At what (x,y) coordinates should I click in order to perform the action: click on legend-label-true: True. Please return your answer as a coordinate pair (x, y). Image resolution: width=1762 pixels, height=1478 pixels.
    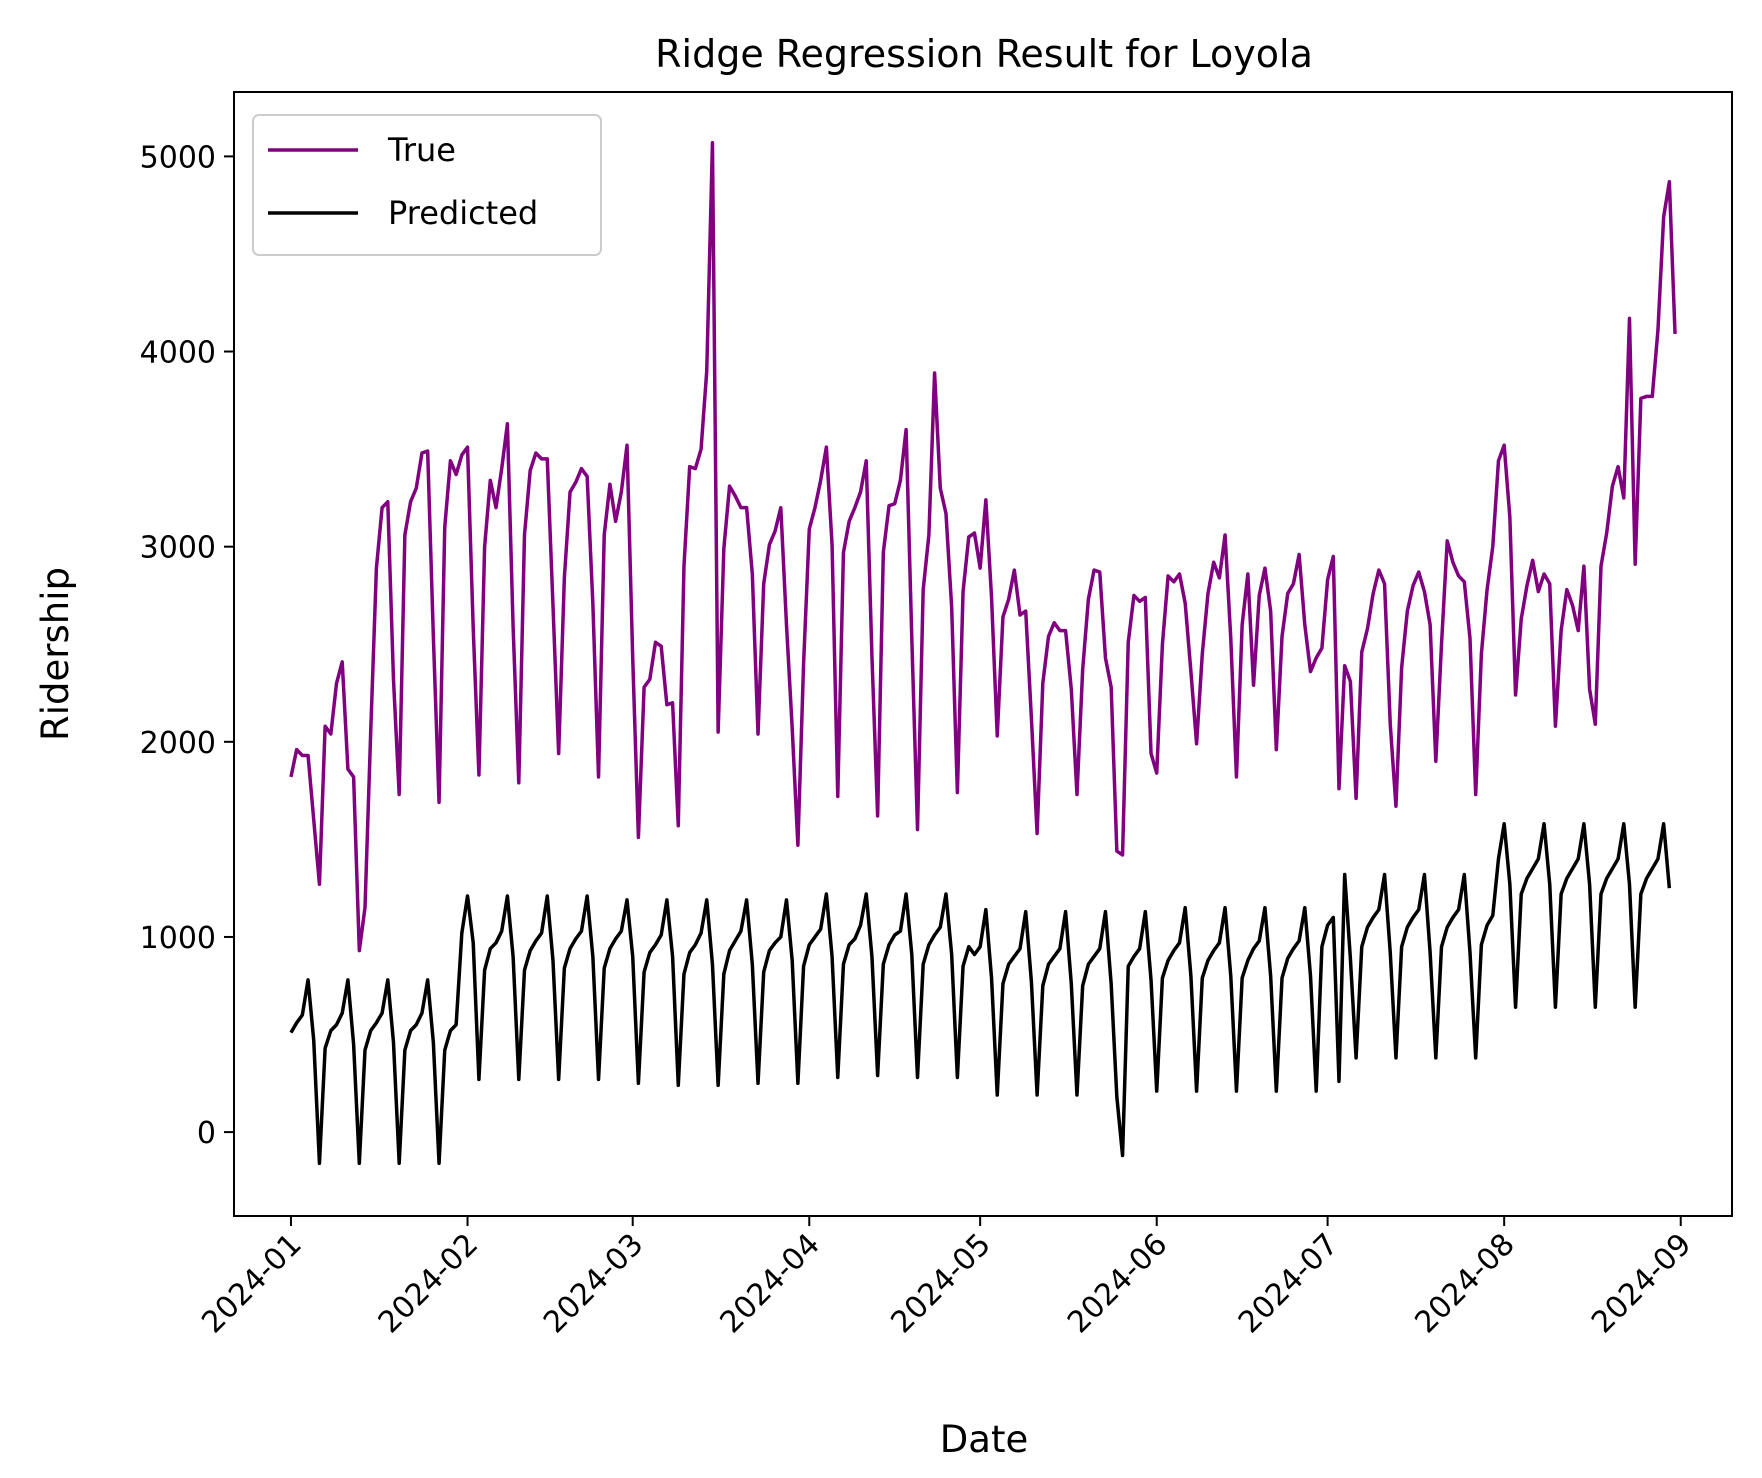
    Looking at the image, I should click on (421, 150).